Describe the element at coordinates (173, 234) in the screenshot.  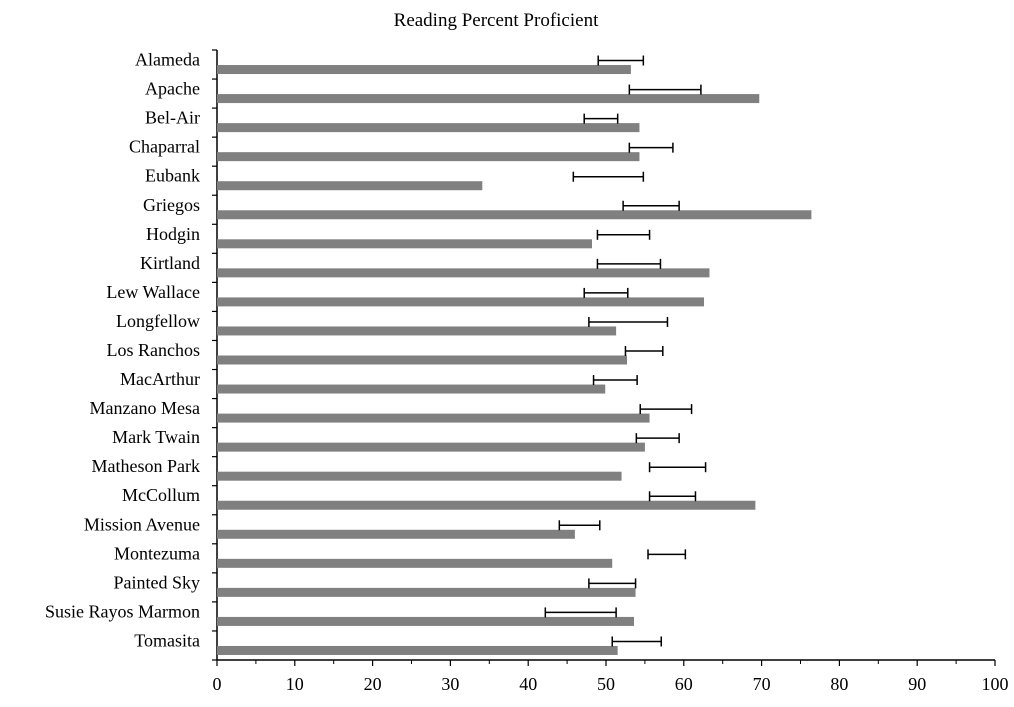
I see `category-label: Hodgin` at that location.